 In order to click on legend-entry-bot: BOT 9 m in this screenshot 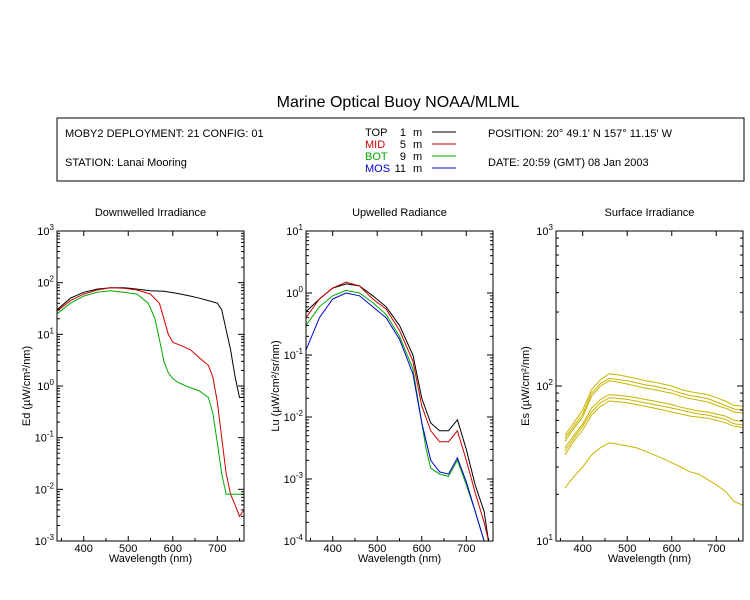, I will do `click(410, 157)`.